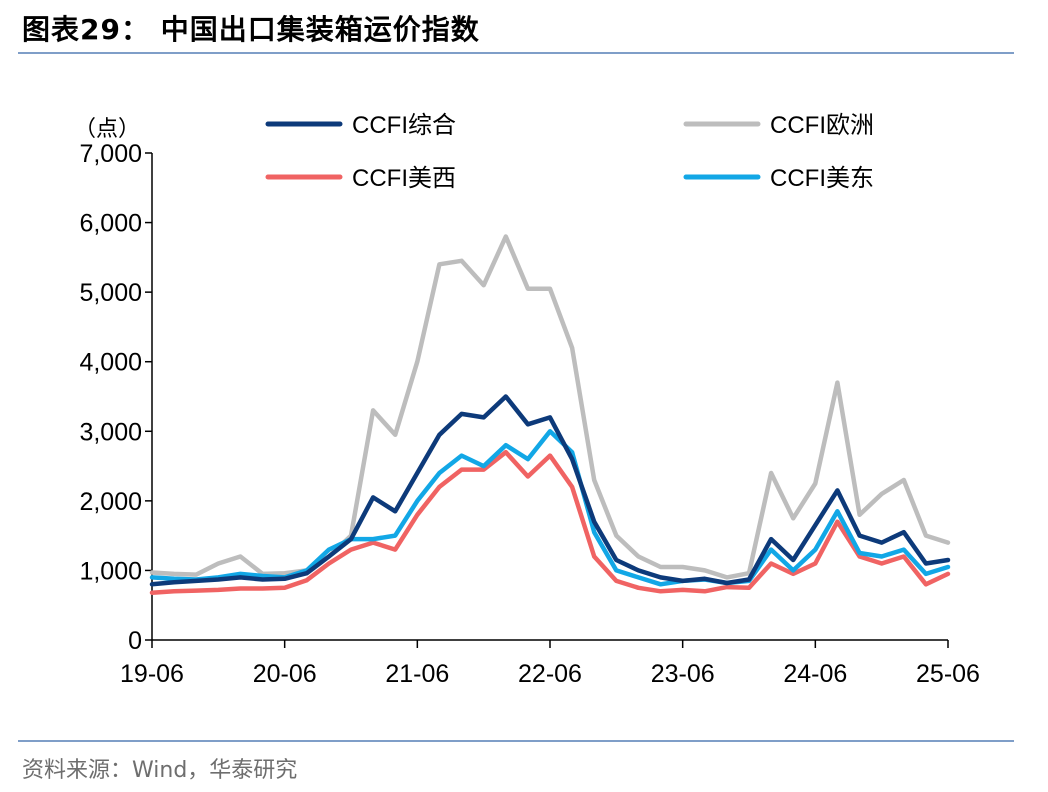 The height and width of the screenshot is (792, 1048). What do you see at coordinates (110, 154) in the screenshot?
I see `y-tick-label: 7,000` at bounding box center [110, 154].